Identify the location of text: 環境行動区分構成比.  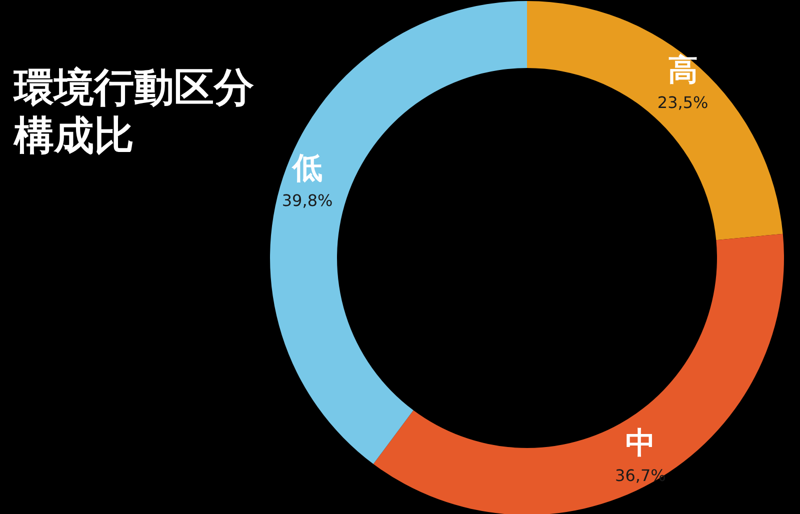
(134, 112).